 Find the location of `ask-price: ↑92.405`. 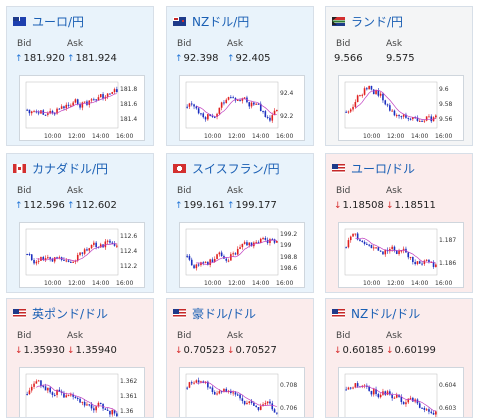

ask-price: ↑92.405 is located at coordinates (249, 58).